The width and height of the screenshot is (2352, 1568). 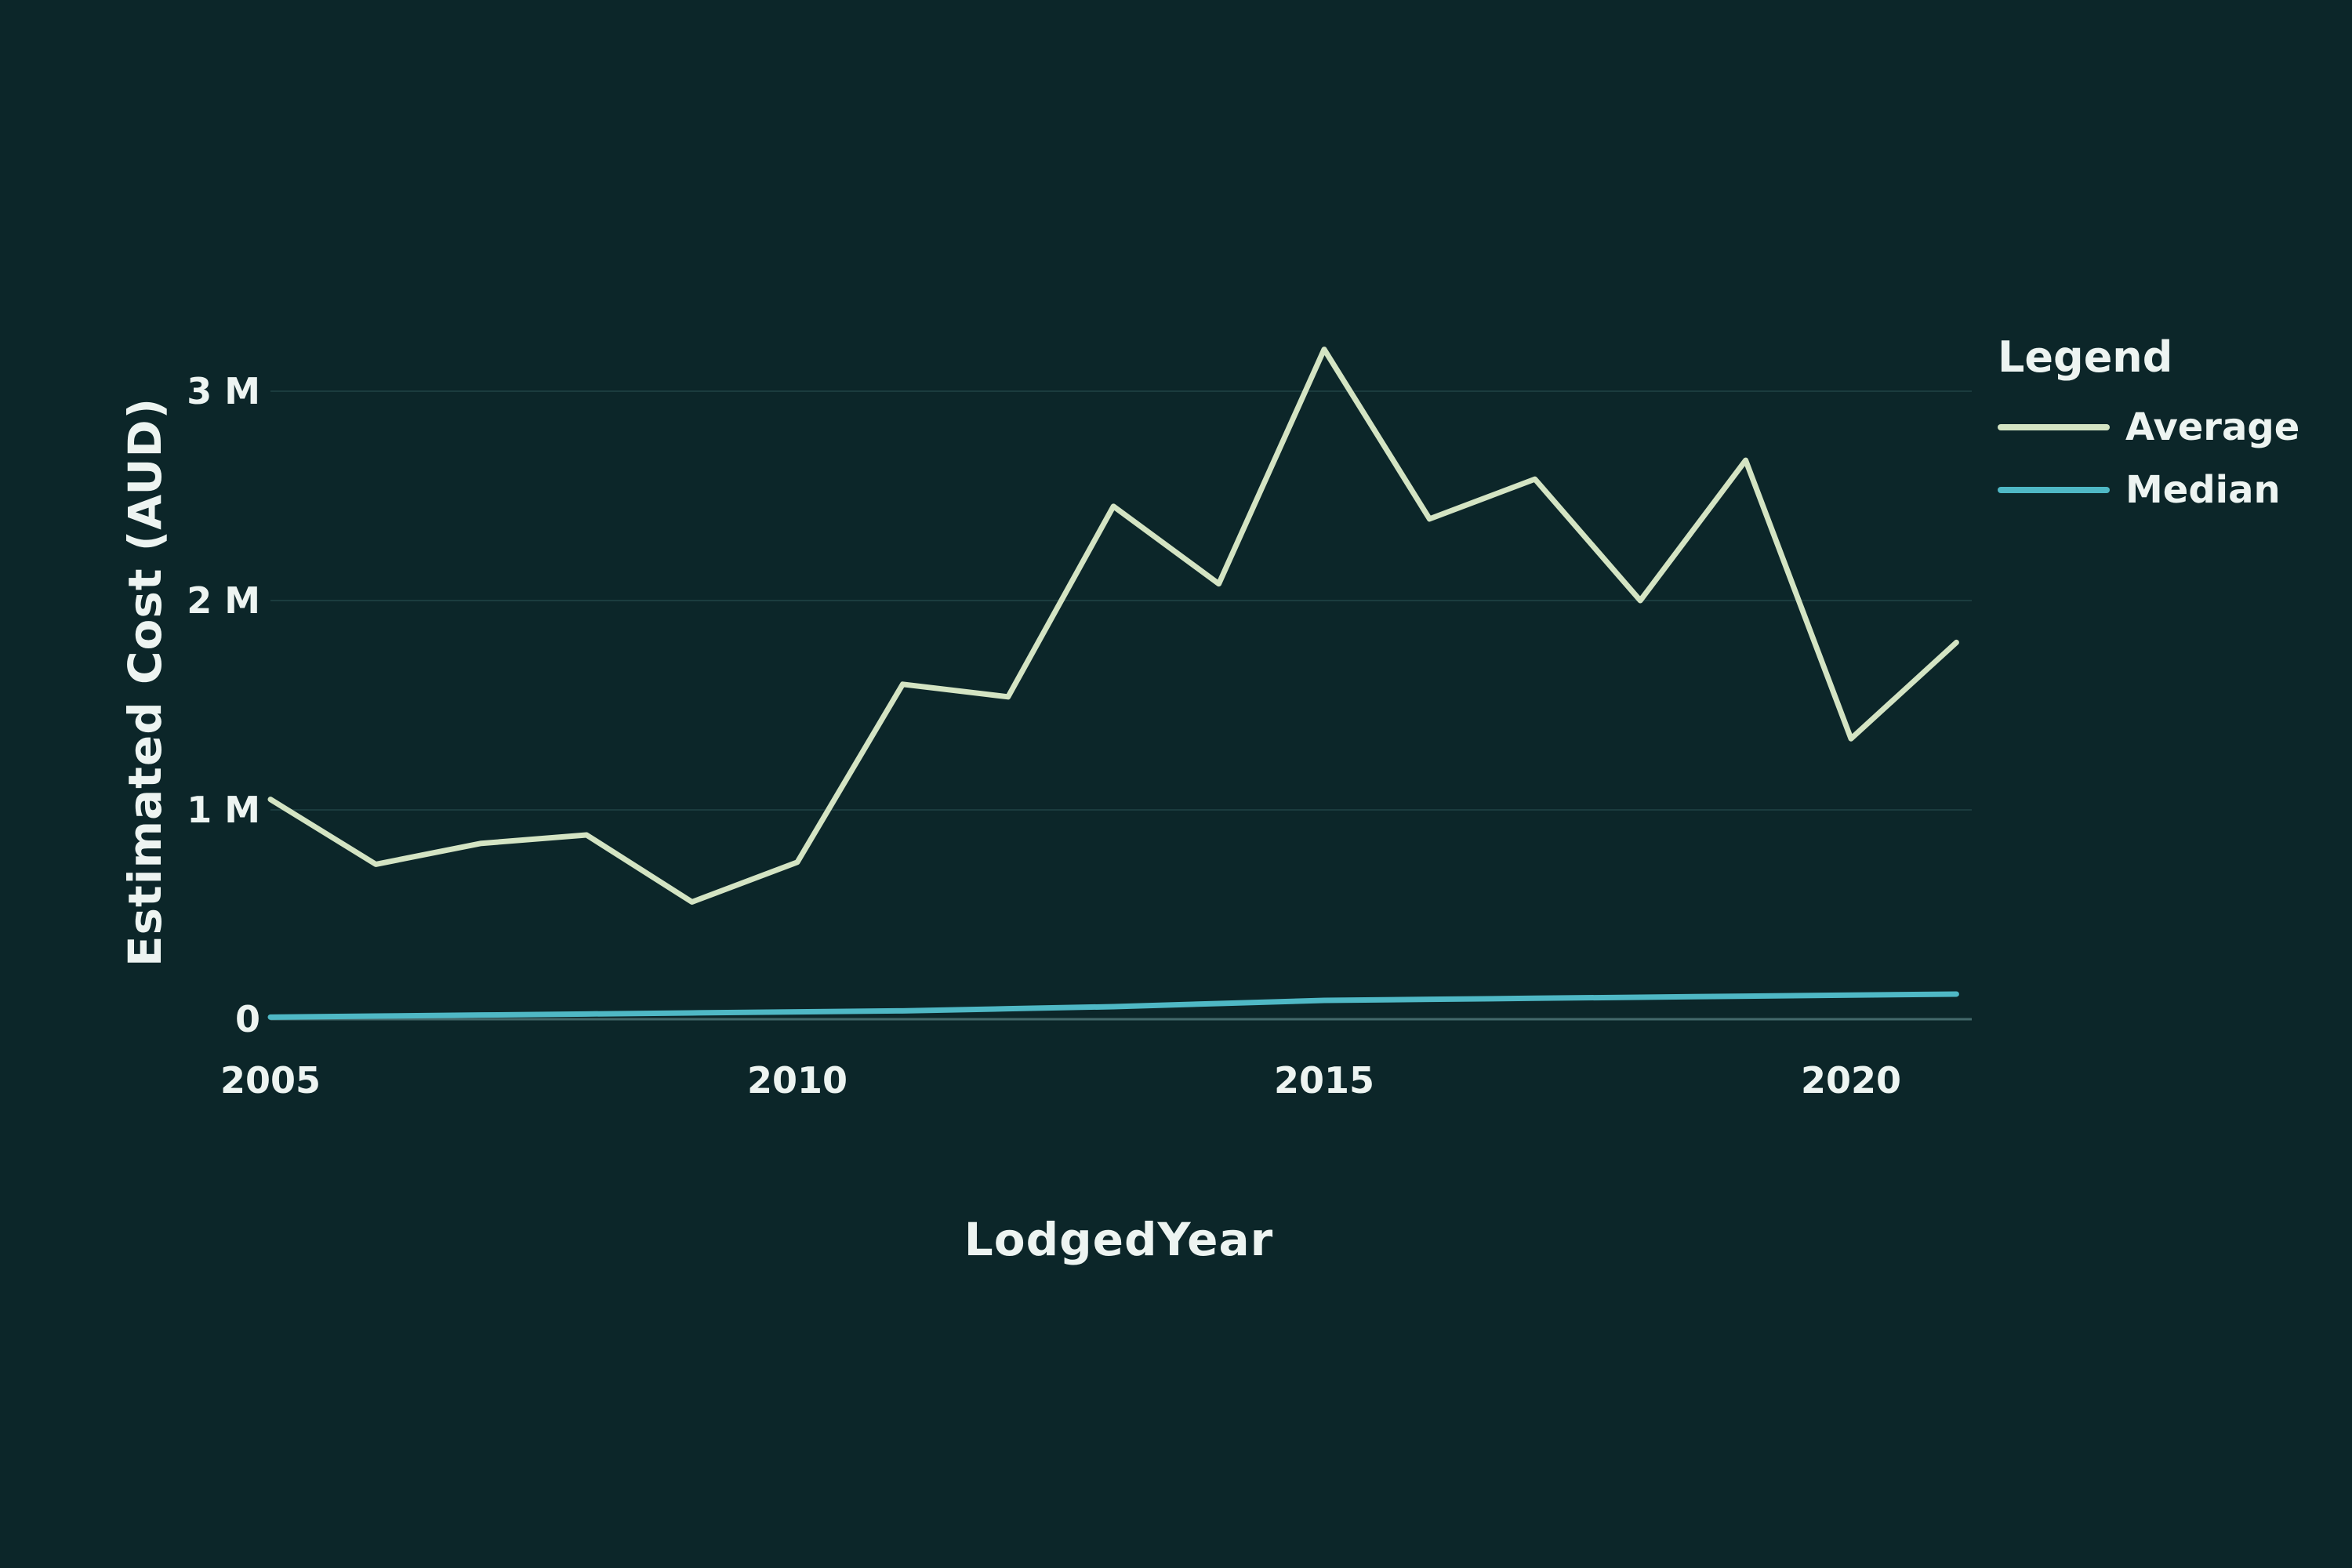 What do you see at coordinates (1119, 1239) in the screenshot?
I see `x-axis-title: LodgedYear` at bounding box center [1119, 1239].